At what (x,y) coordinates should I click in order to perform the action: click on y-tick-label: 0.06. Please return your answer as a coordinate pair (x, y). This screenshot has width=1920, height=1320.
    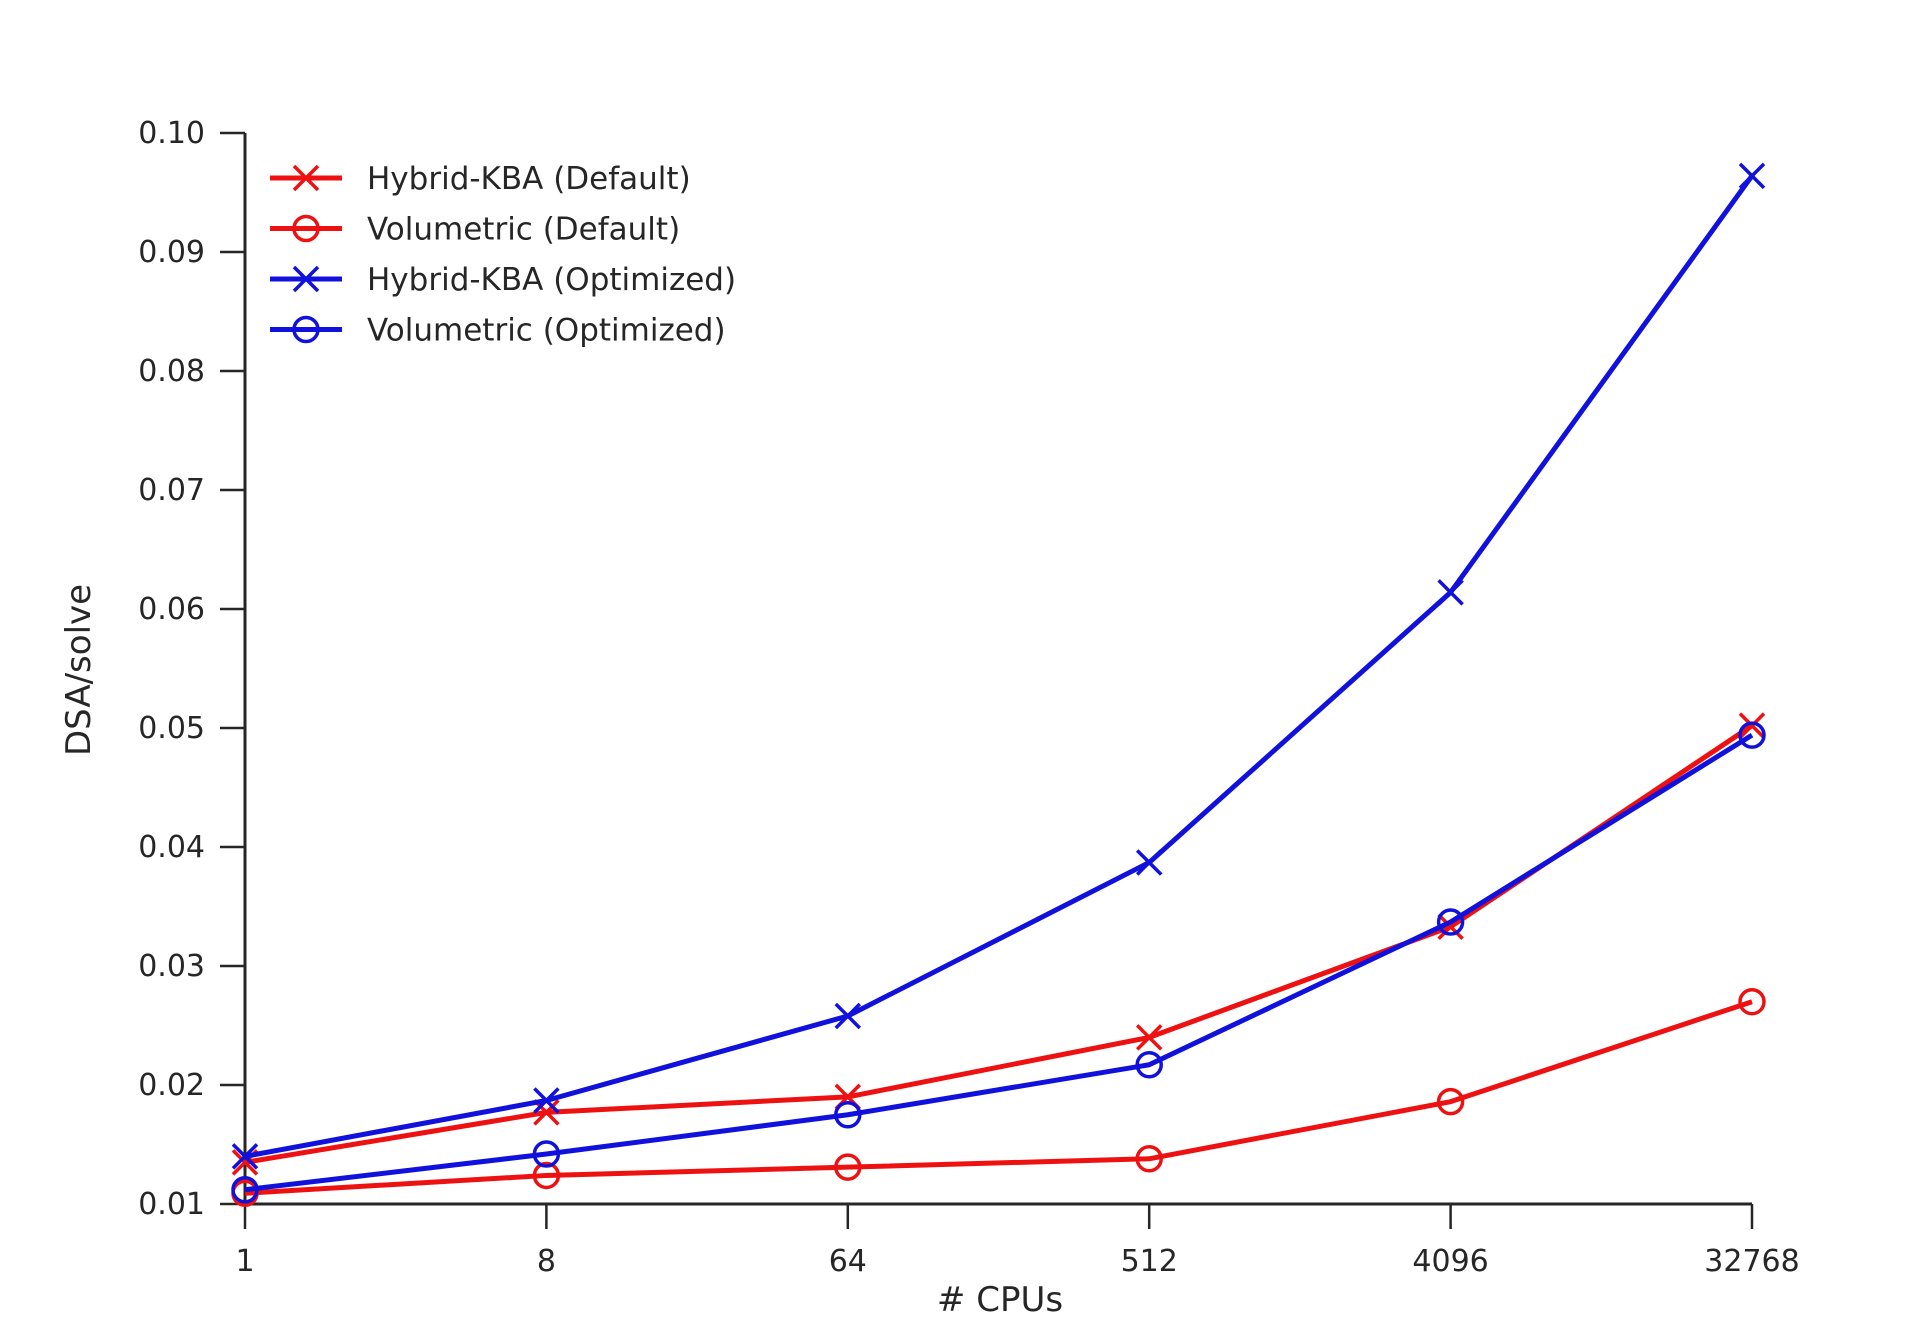
    Looking at the image, I should click on (171, 609).